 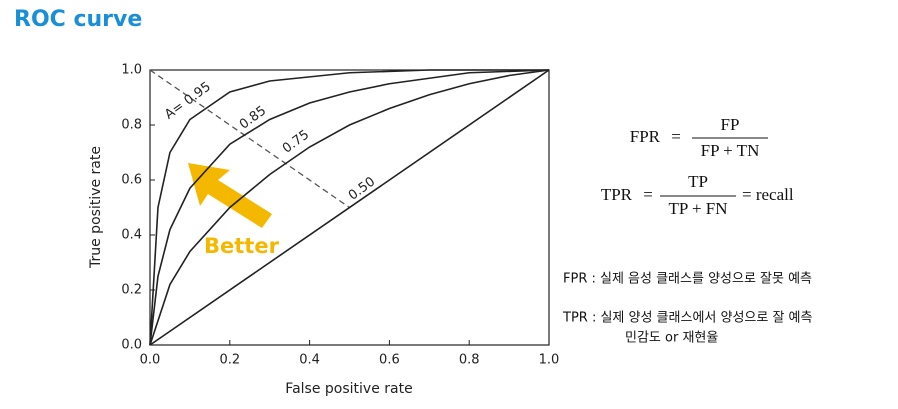 I want to click on tpr-formula: TPR = TP TP + FN = recall, so click(x=697, y=195).